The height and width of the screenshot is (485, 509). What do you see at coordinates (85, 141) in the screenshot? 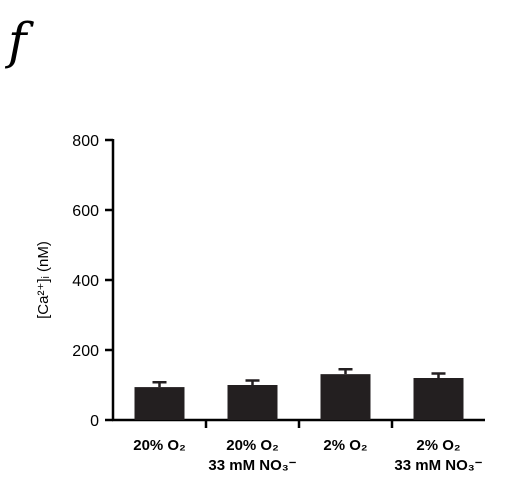
I see `y-tick-label: 800` at bounding box center [85, 141].